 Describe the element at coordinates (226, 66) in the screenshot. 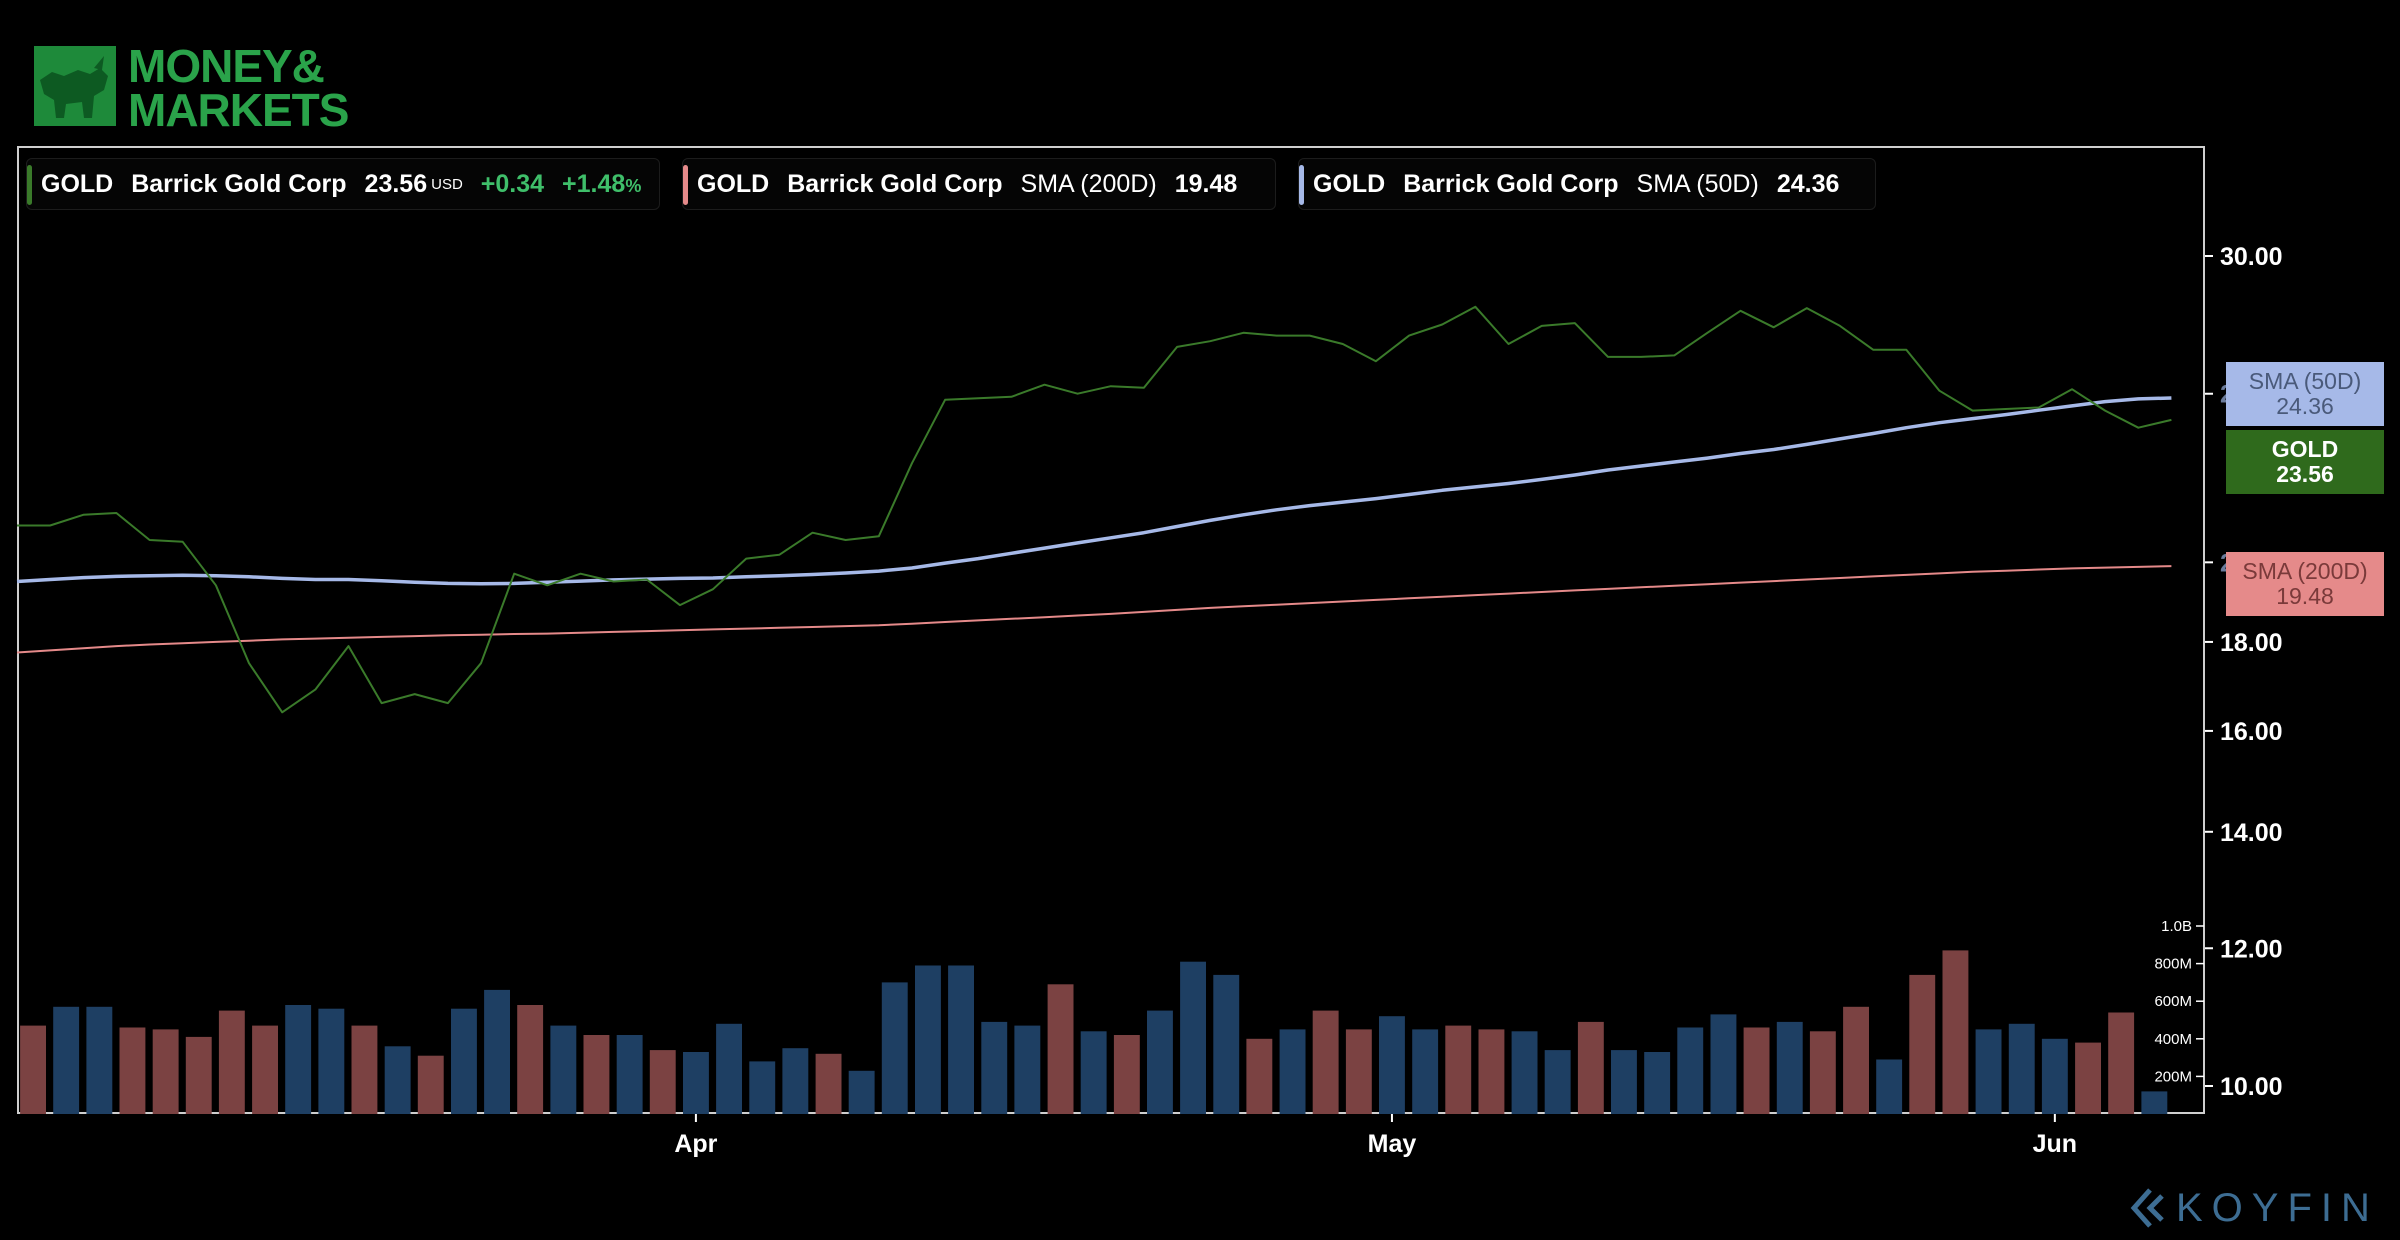

I see `logo-line1: MONEY&` at that location.